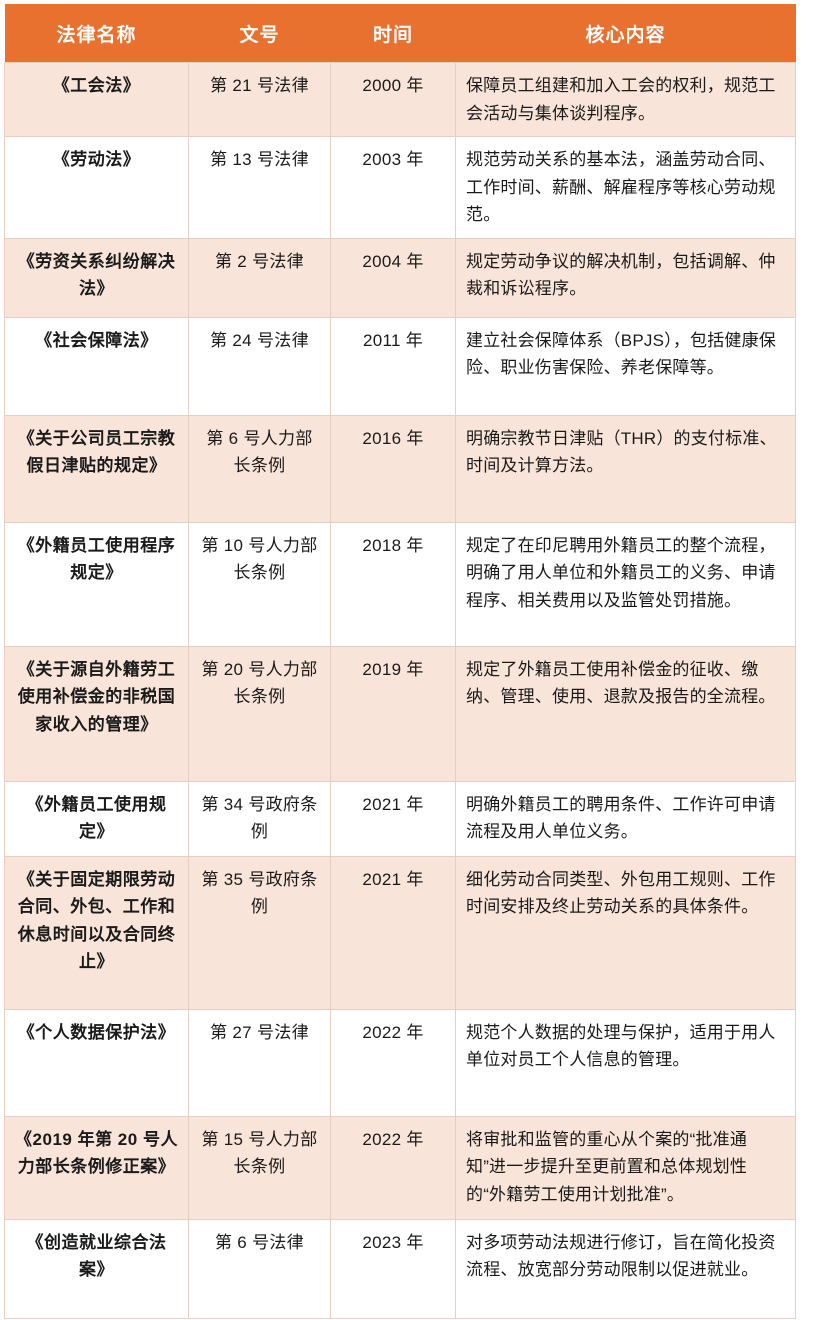 This screenshot has height=1320, width=818. What do you see at coordinates (96, 1062) in the screenshot?
I see `law-name-cell: 《个人数据保护法》` at bounding box center [96, 1062].